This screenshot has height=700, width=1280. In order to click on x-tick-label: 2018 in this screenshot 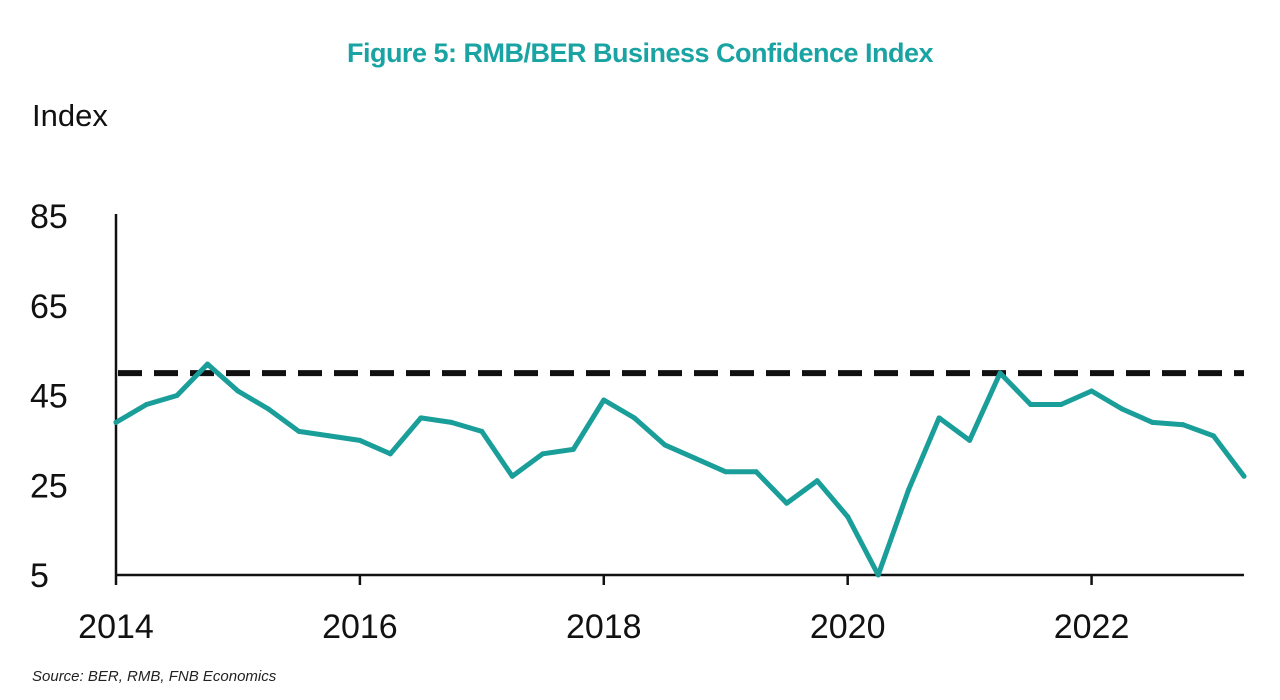, I will do `click(604, 627)`.